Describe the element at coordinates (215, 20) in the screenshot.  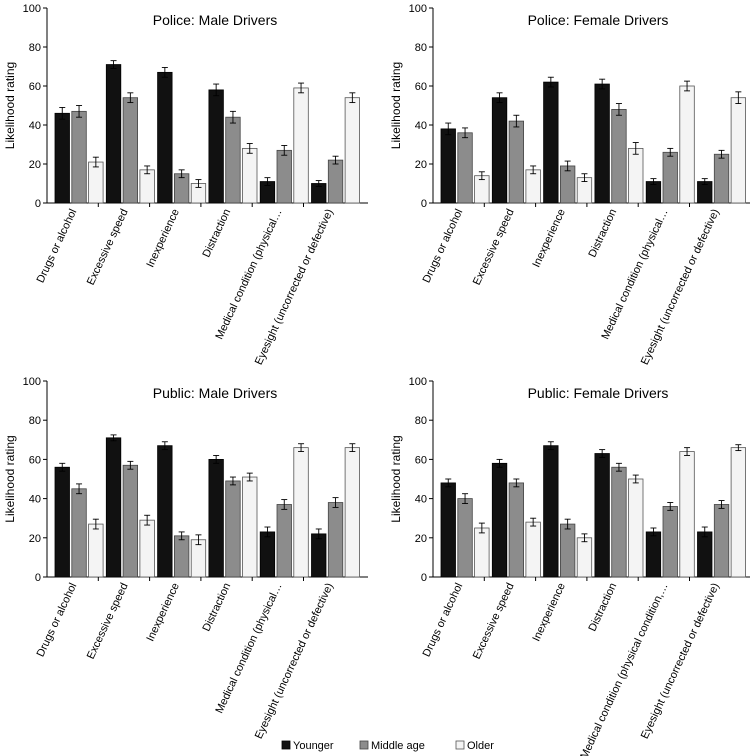
I see `chart-title: Police: Male Drivers` at that location.